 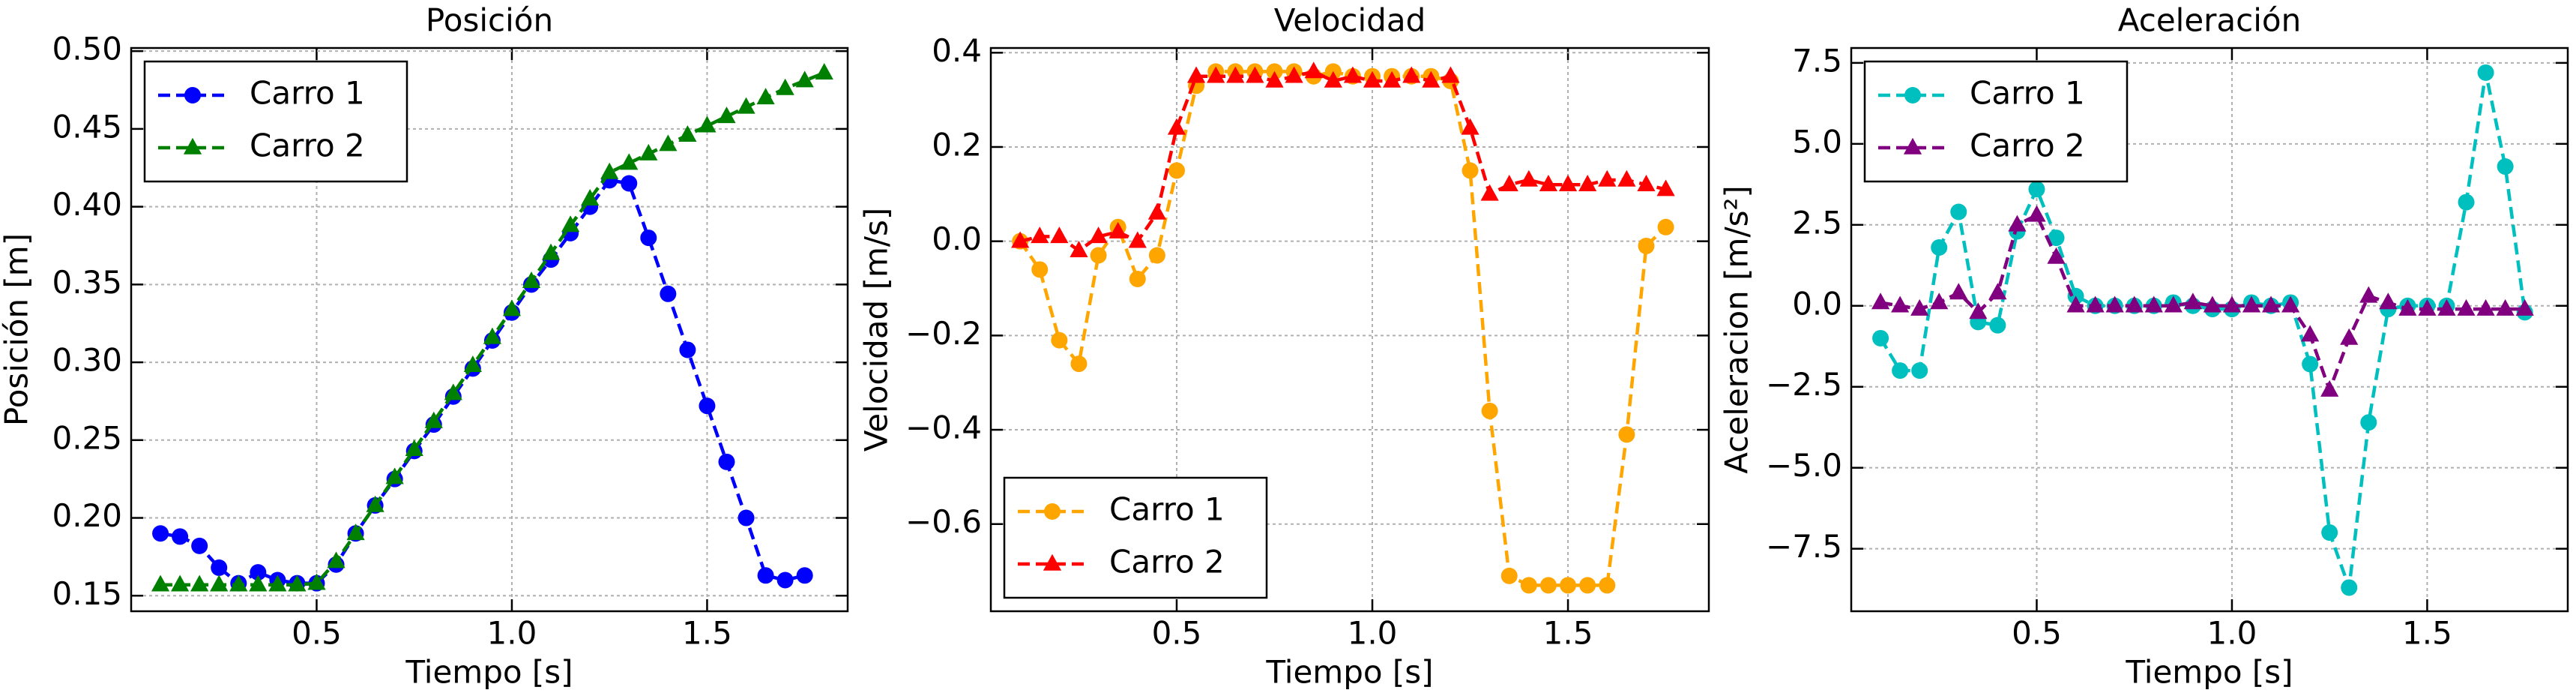 What do you see at coordinates (1804, 384) in the screenshot?
I see `y-tick-label: −2.5` at bounding box center [1804, 384].